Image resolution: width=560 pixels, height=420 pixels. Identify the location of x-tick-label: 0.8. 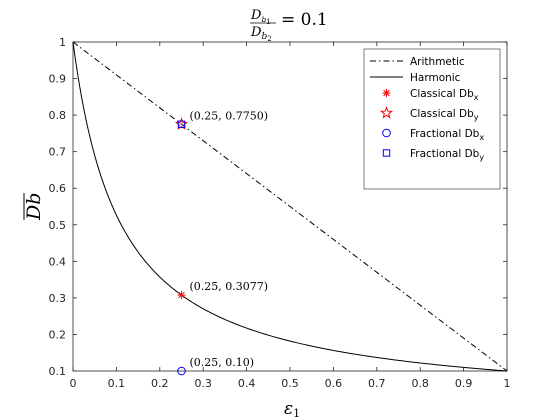
(420, 383).